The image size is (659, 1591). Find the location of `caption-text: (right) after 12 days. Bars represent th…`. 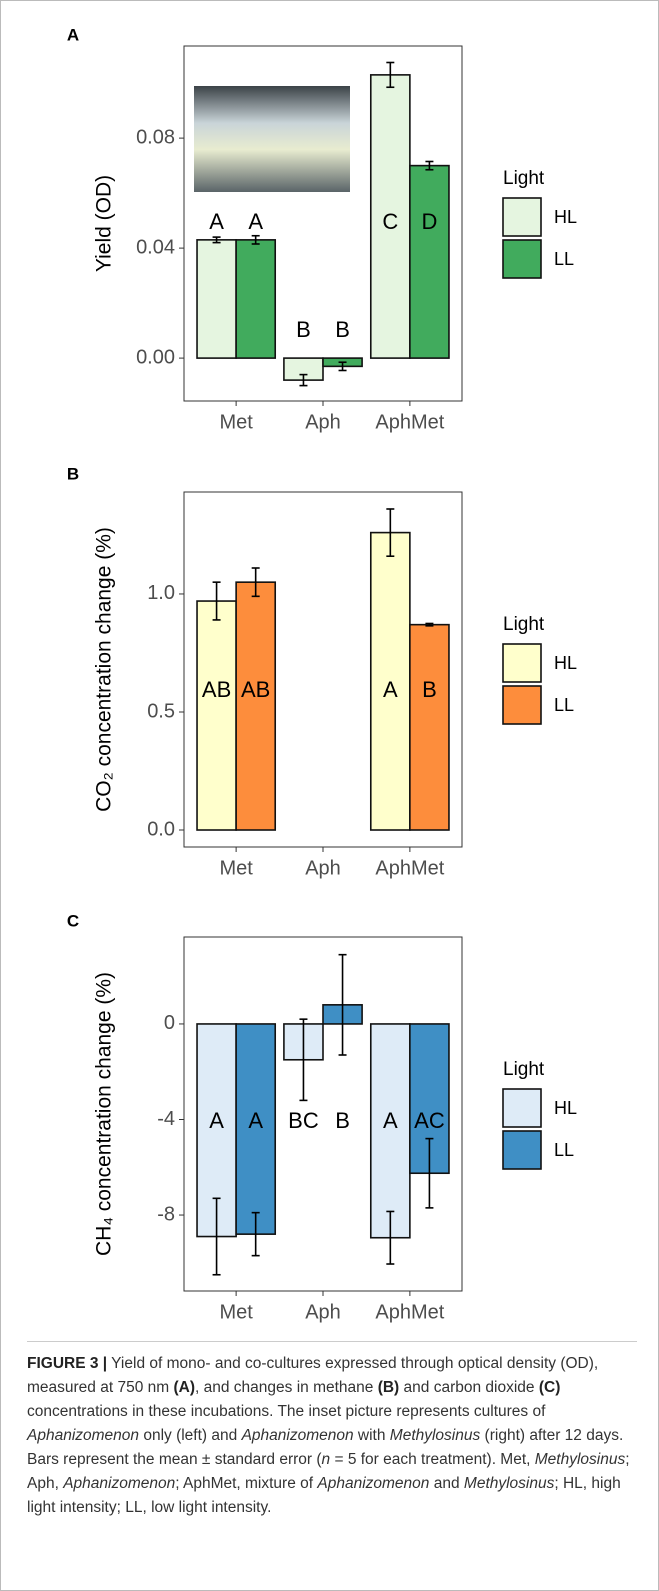

caption-text: (right) after 12 days. Bars represent th… is located at coordinates (325, 1447).